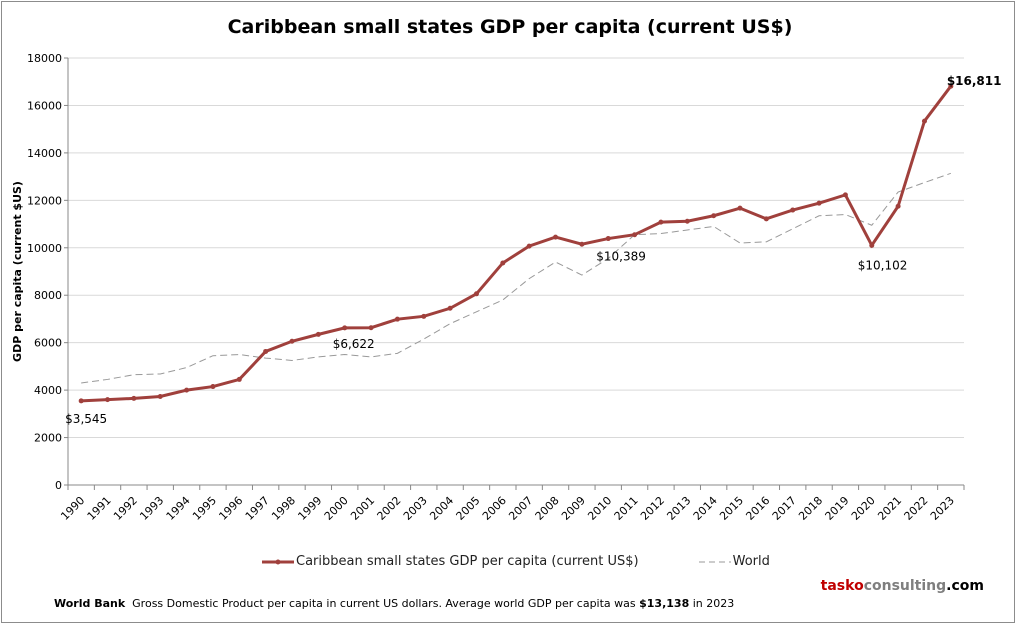 The width and height of the screenshot is (1016, 624). Describe the element at coordinates (389, 508) in the screenshot. I see `x-tick-label: 2002` at that location.